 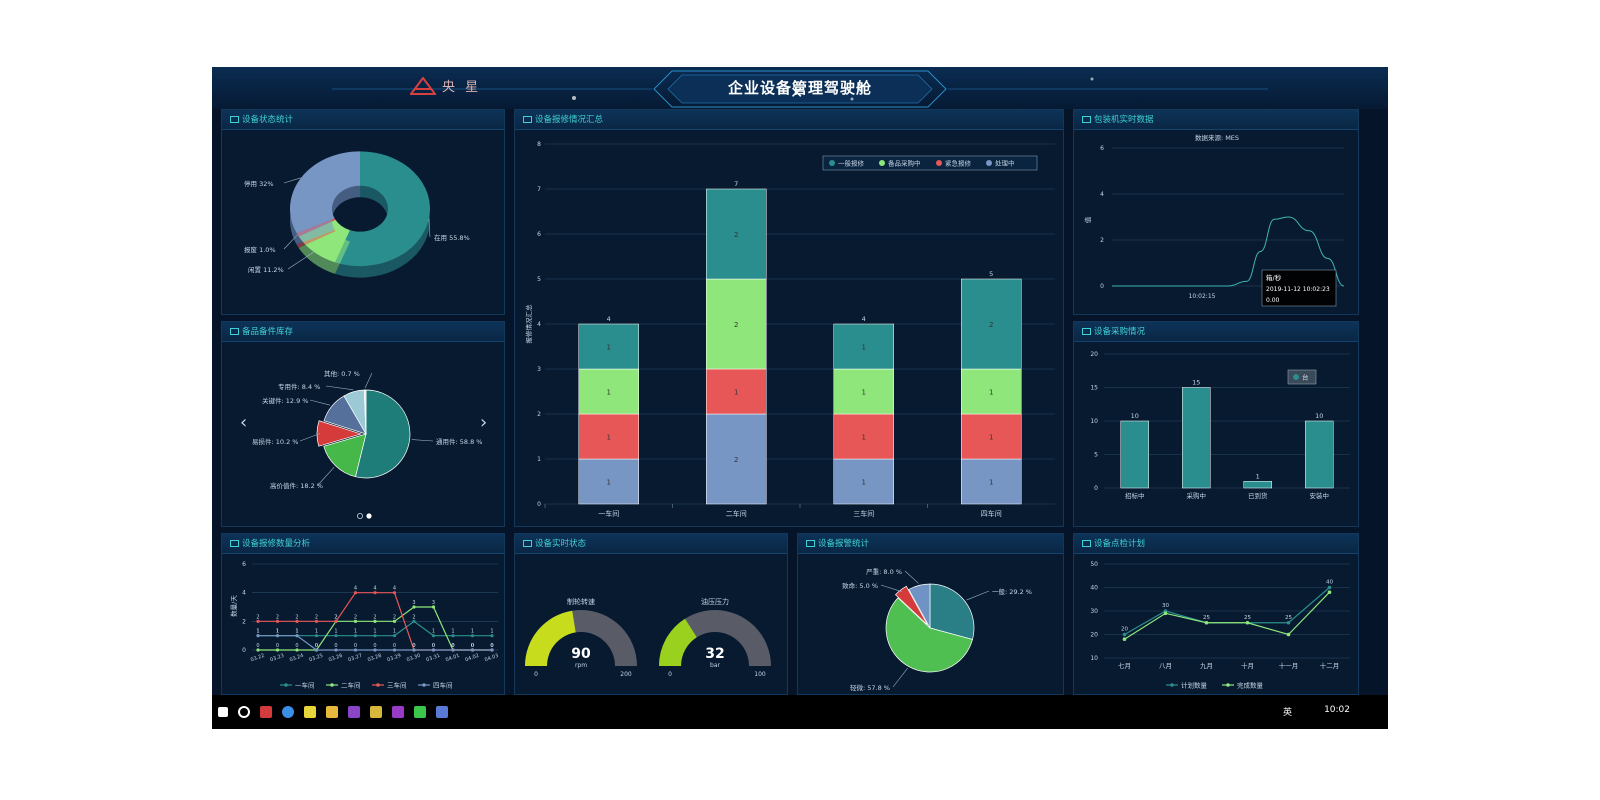 What do you see at coordinates (310, 712) in the screenshot?
I see `app-notes-icon` at bounding box center [310, 712].